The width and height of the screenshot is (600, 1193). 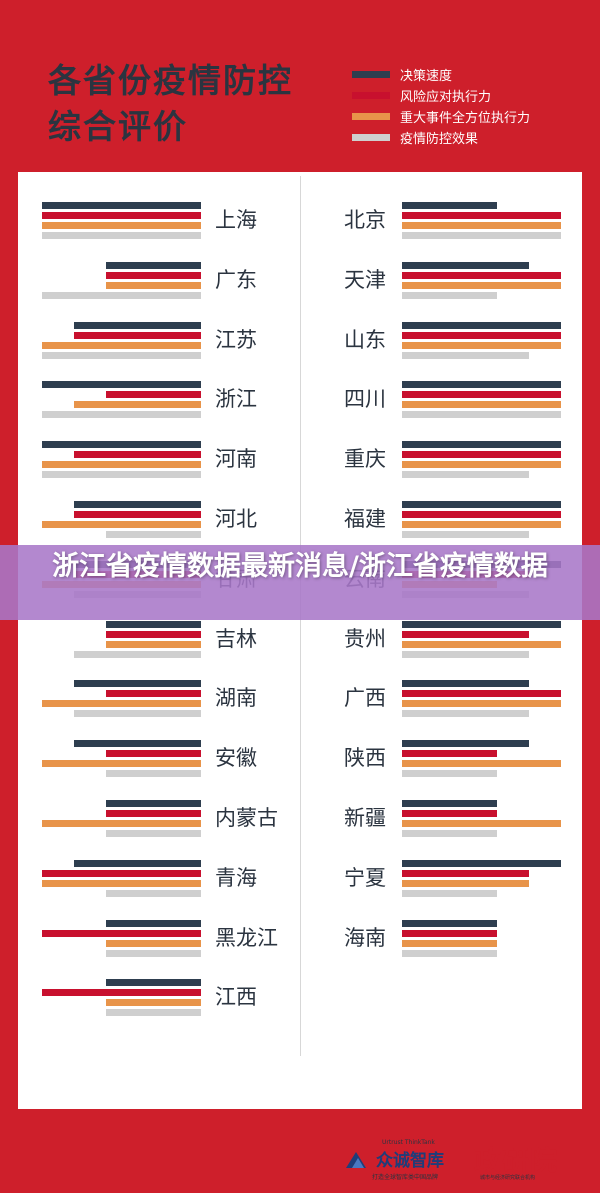 What do you see at coordinates (365, 698) in the screenshot?
I see `province-label: 广西` at bounding box center [365, 698].